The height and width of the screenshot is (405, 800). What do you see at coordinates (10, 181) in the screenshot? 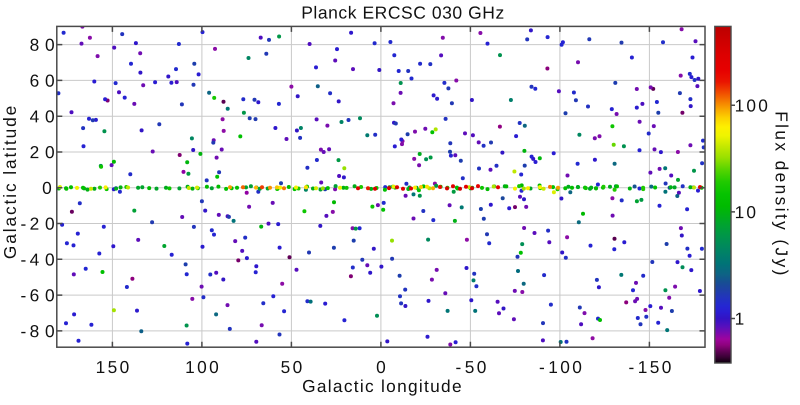
I see `svg-text: Galactic latitude` at bounding box center [10, 181].